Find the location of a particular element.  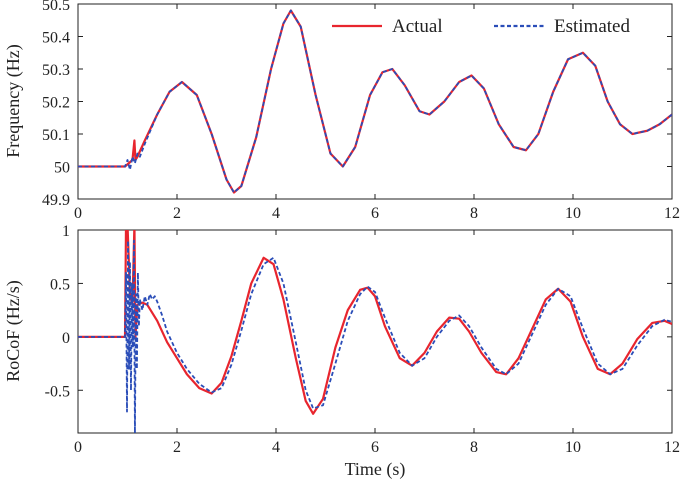

frequency-y-tick-label: 50.5 is located at coordinates (56, 7).